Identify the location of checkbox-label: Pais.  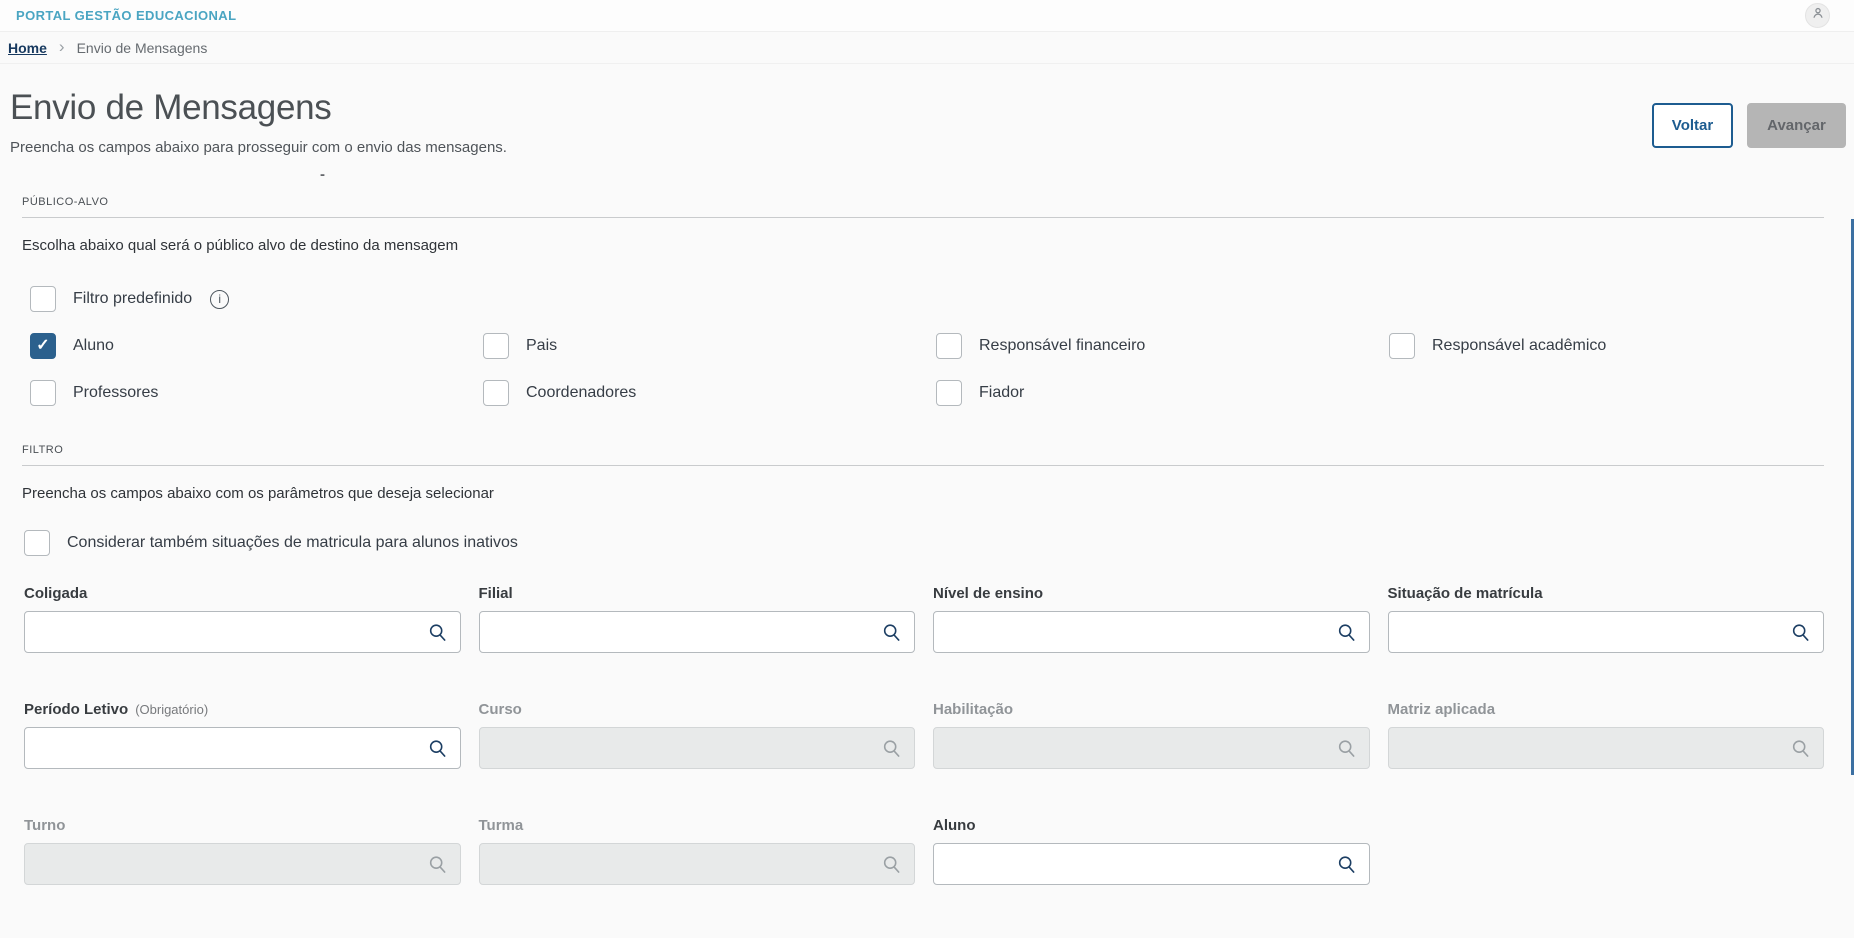
(542, 345).